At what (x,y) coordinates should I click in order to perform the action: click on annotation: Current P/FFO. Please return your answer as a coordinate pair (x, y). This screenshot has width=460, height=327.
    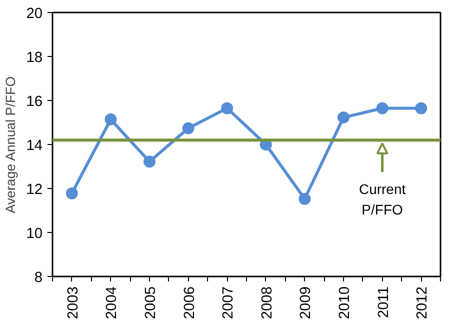
    Looking at the image, I should click on (382, 199).